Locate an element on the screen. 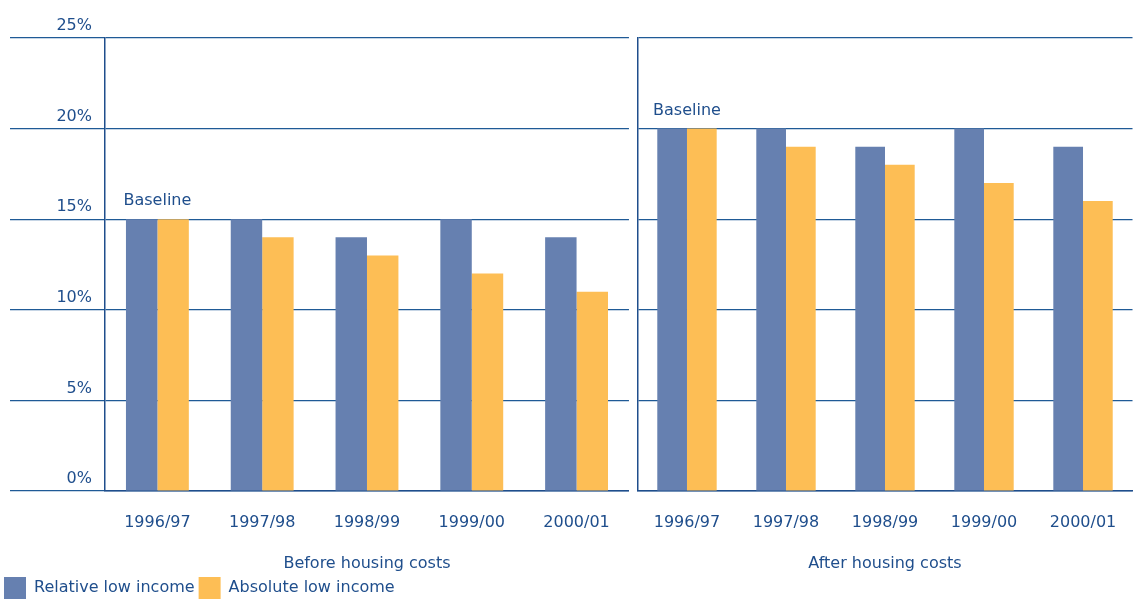 This screenshot has width=1138, height=609. legend-label: Absolute low income is located at coordinates (311, 587).